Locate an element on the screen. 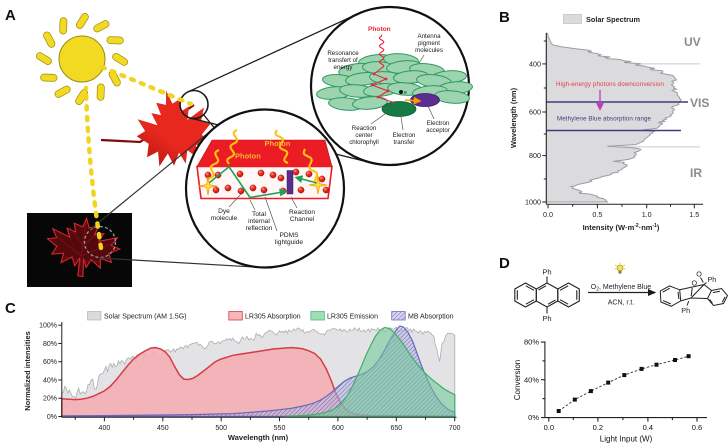  svg-text: lightguide is located at coordinates (289, 242).